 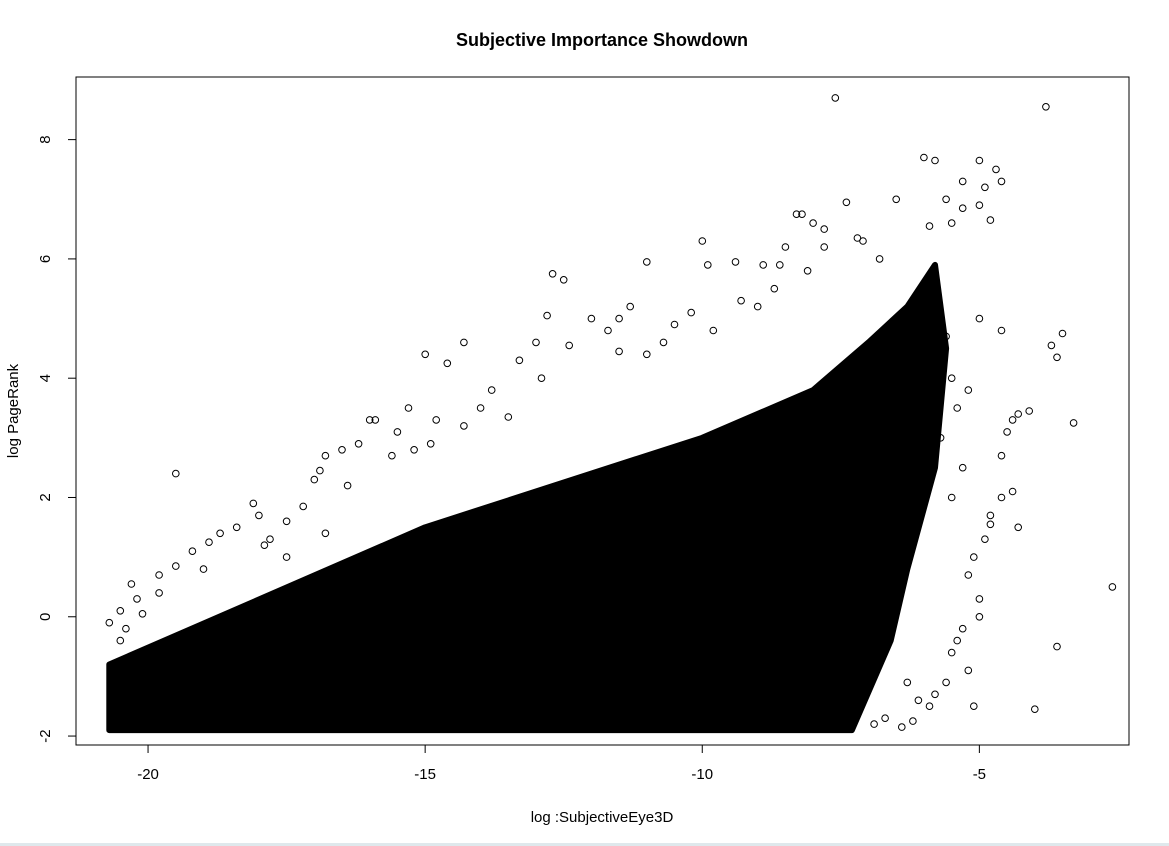 What do you see at coordinates (45, 735) in the screenshot?
I see `y-tick-label: -2` at bounding box center [45, 735].